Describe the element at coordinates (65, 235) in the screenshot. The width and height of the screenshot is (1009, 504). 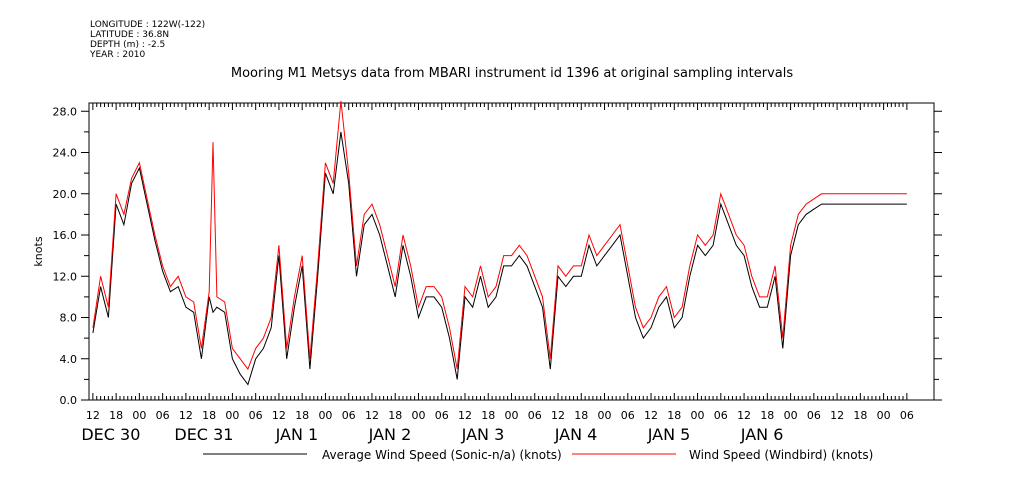
I see `y-tick-label: 16.0` at that location.